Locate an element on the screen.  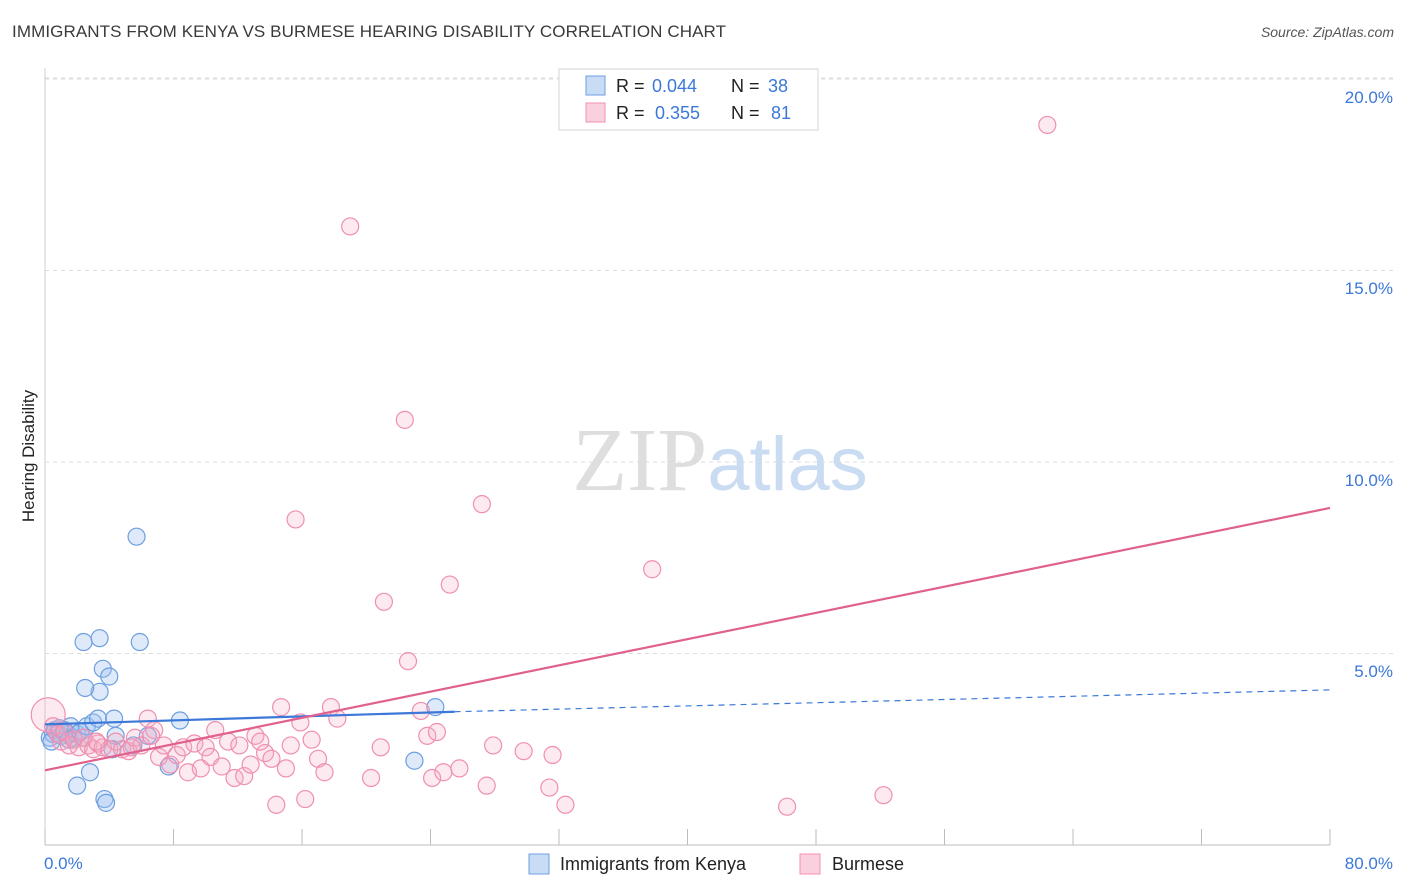
watermark-zip: ZIP is located at coordinates (639, 460).